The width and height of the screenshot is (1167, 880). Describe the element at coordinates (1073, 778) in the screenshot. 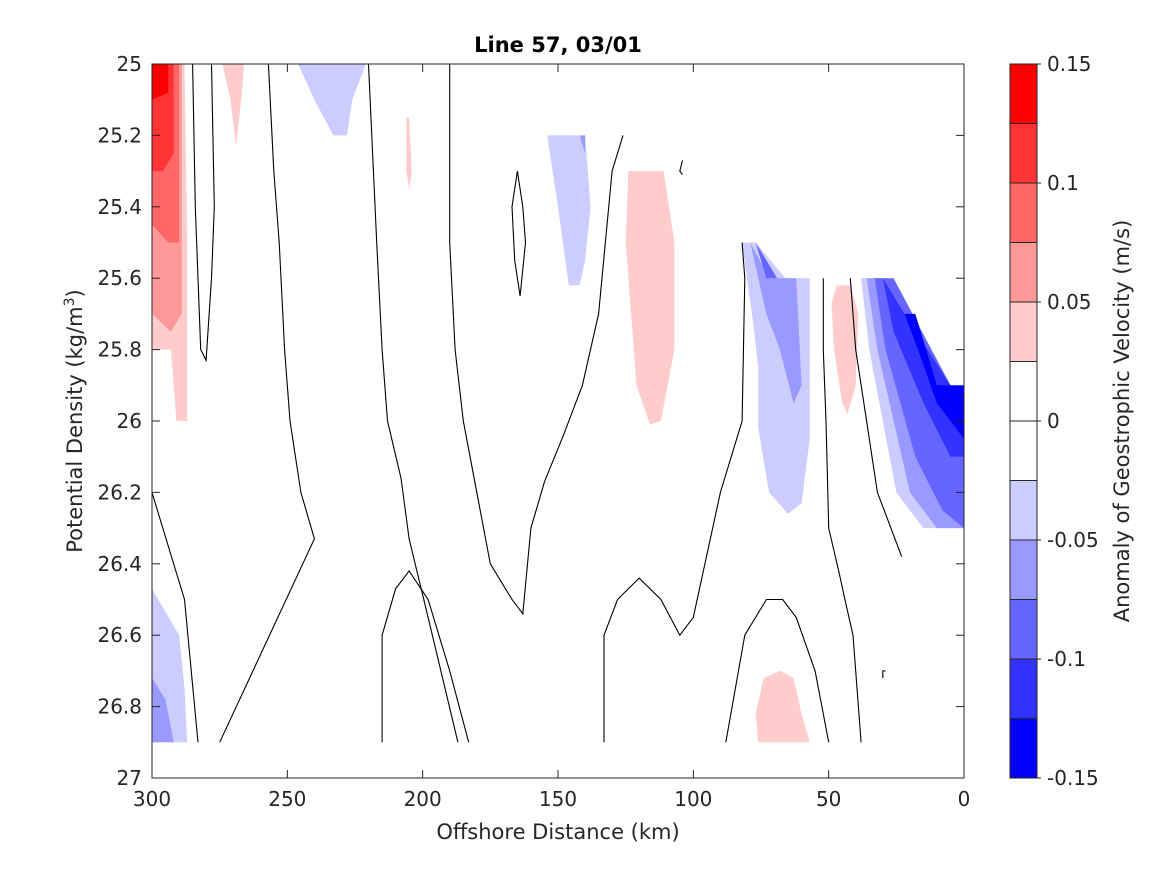

I see `colorbar-tick-label: -0.15` at that location.